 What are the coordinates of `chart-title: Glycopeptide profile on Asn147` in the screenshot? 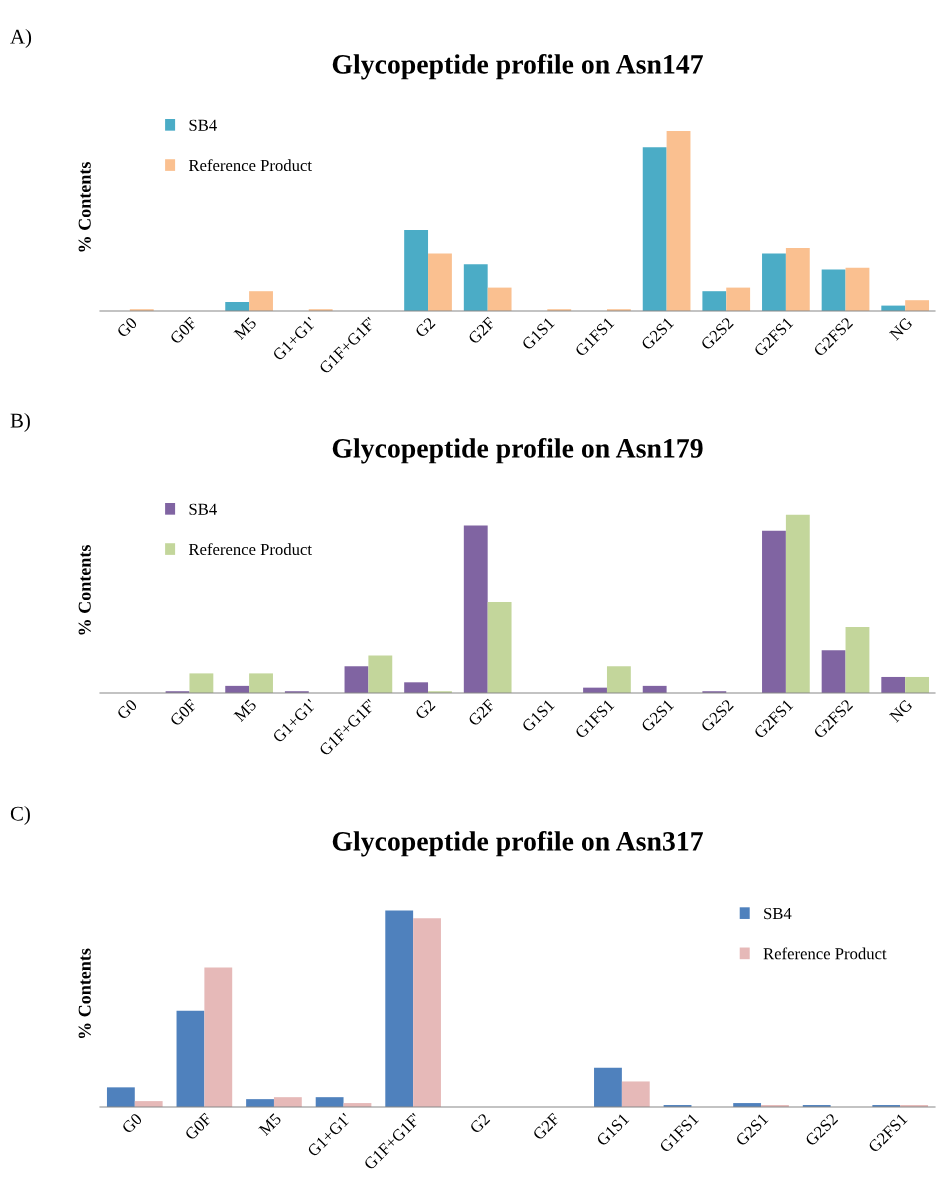 It's located at (517, 66).